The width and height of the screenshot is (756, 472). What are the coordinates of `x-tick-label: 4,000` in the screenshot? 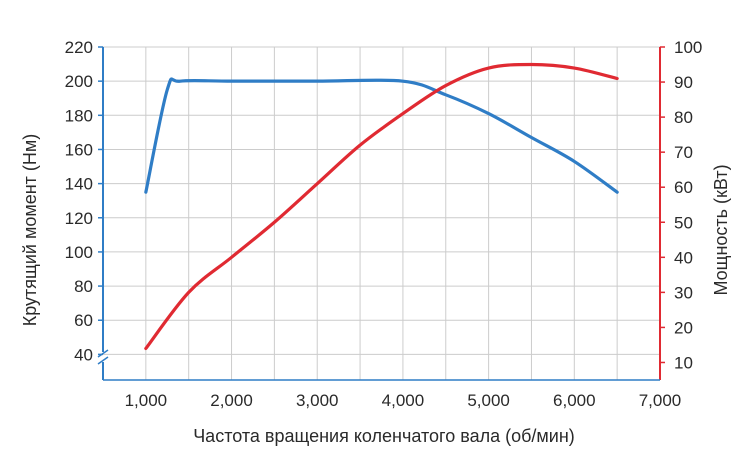 It's located at (403, 400).